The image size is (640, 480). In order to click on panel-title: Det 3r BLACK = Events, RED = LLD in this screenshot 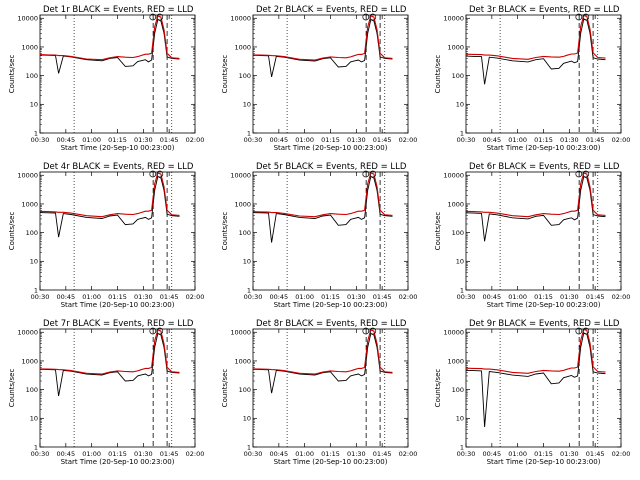, I will do `click(544, 10)`.